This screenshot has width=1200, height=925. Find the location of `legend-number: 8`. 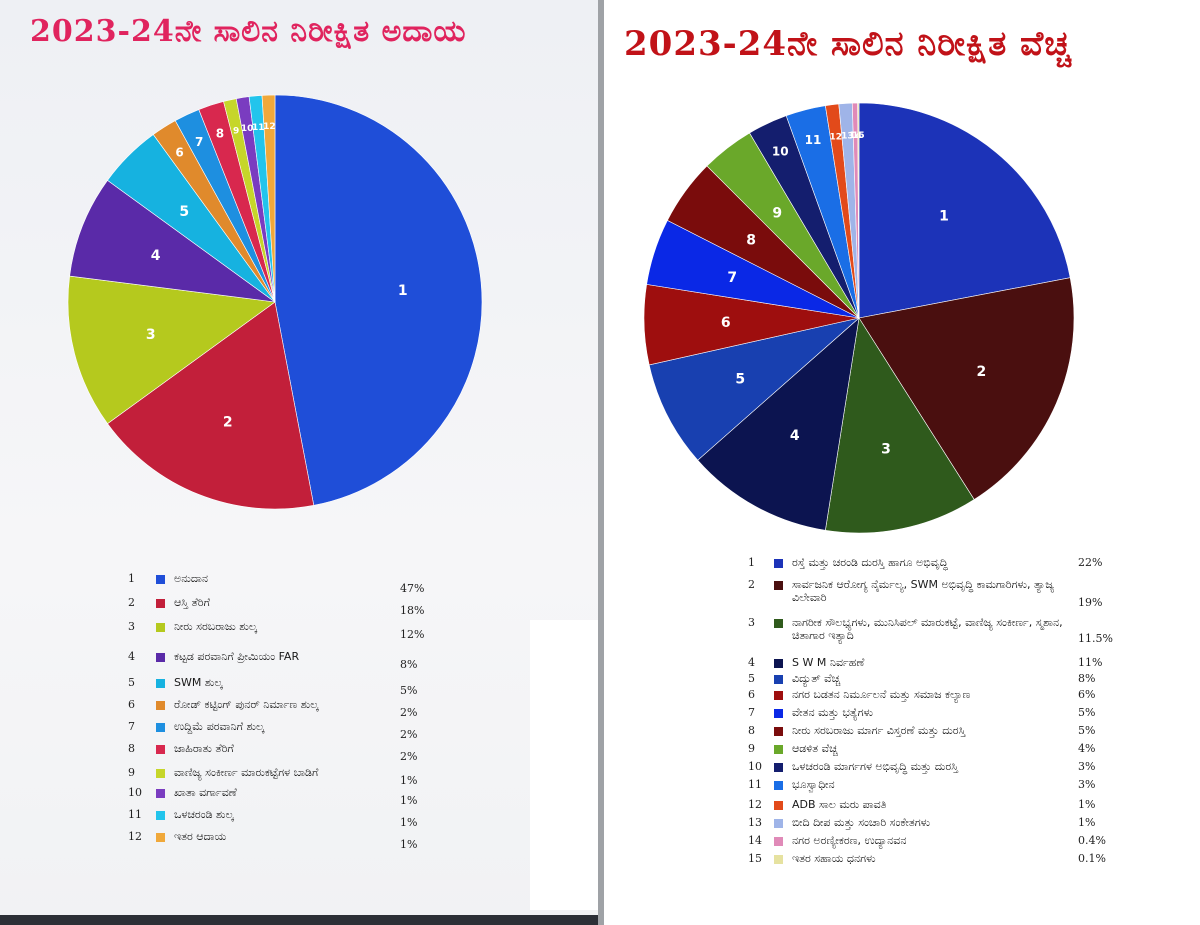

legend-number: 8 is located at coordinates (131, 748).